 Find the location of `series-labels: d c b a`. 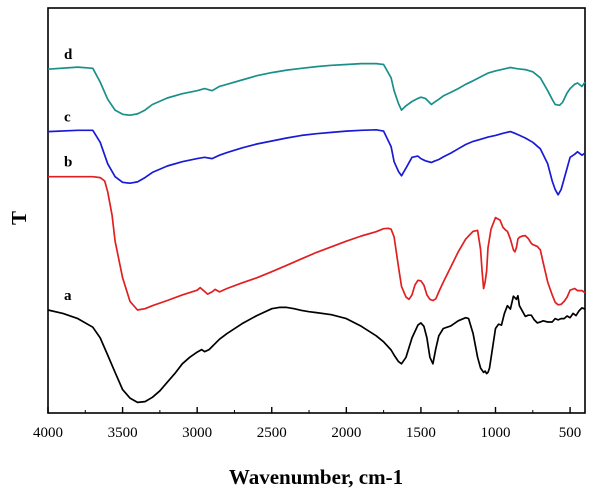

series-labels: d c b a is located at coordinates (68, 175).